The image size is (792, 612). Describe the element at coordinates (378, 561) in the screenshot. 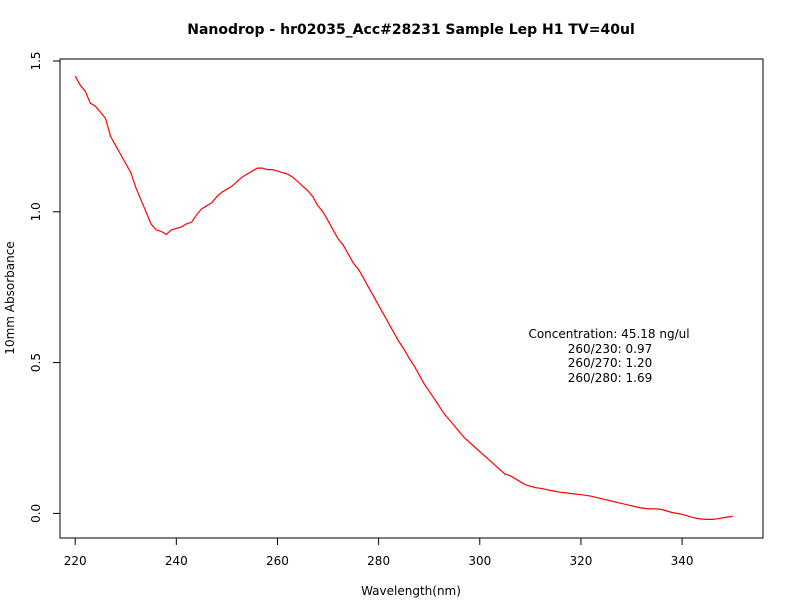

I see `x-tick-label: 280` at that location.